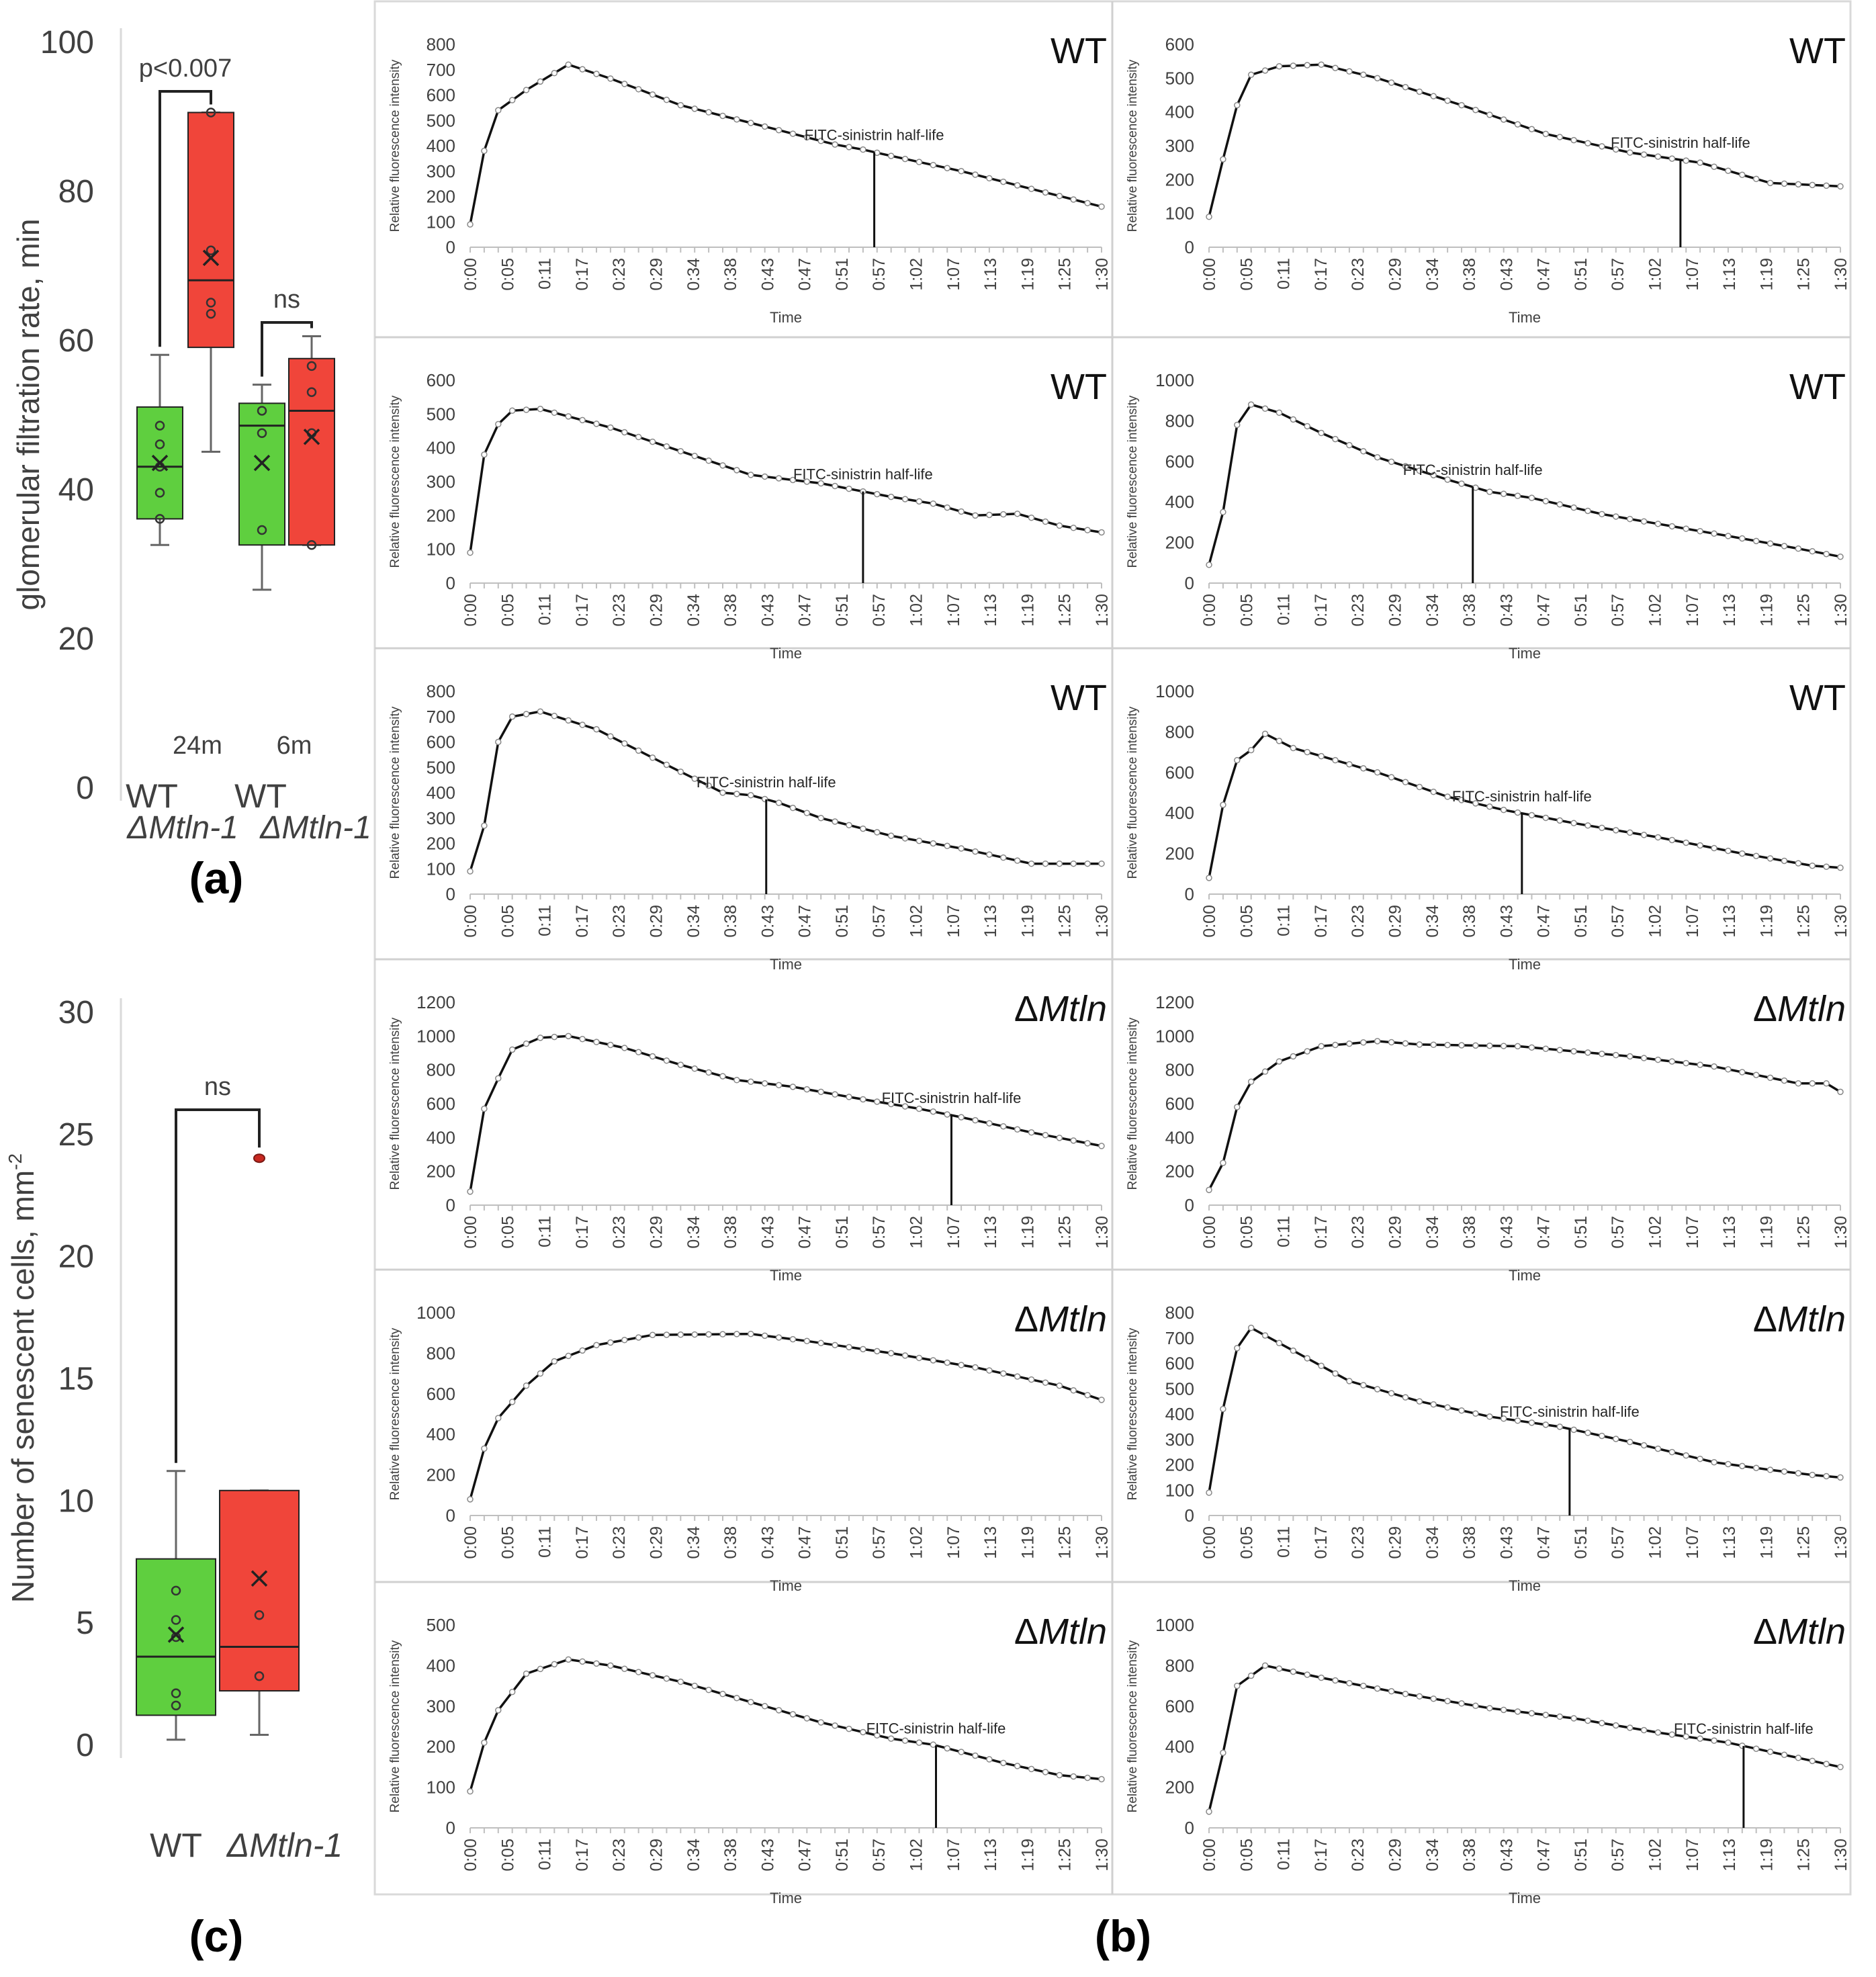 This screenshot has width=1876, height=1977. Describe the element at coordinates (1179, 1070) in the screenshot. I see `y-tick-label: 800` at that location.